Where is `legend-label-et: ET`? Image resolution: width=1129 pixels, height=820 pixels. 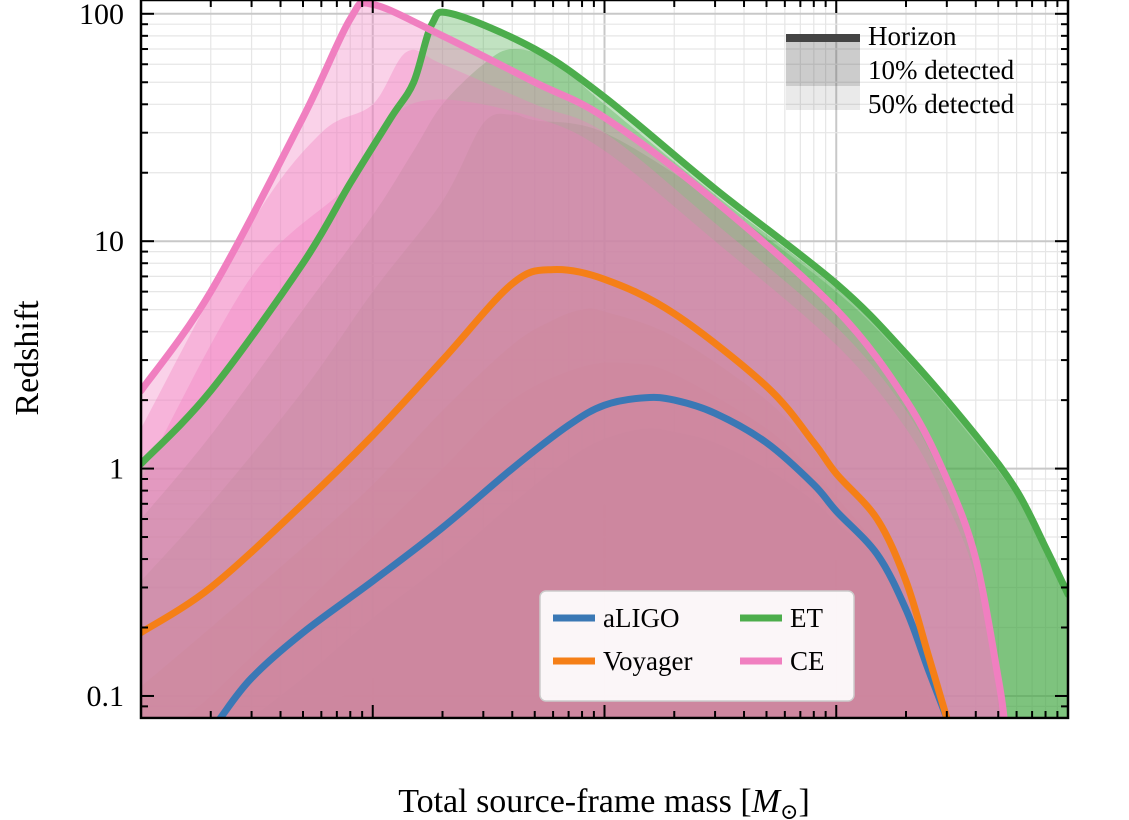 legend-label-et: ET is located at coordinates (806, 618).